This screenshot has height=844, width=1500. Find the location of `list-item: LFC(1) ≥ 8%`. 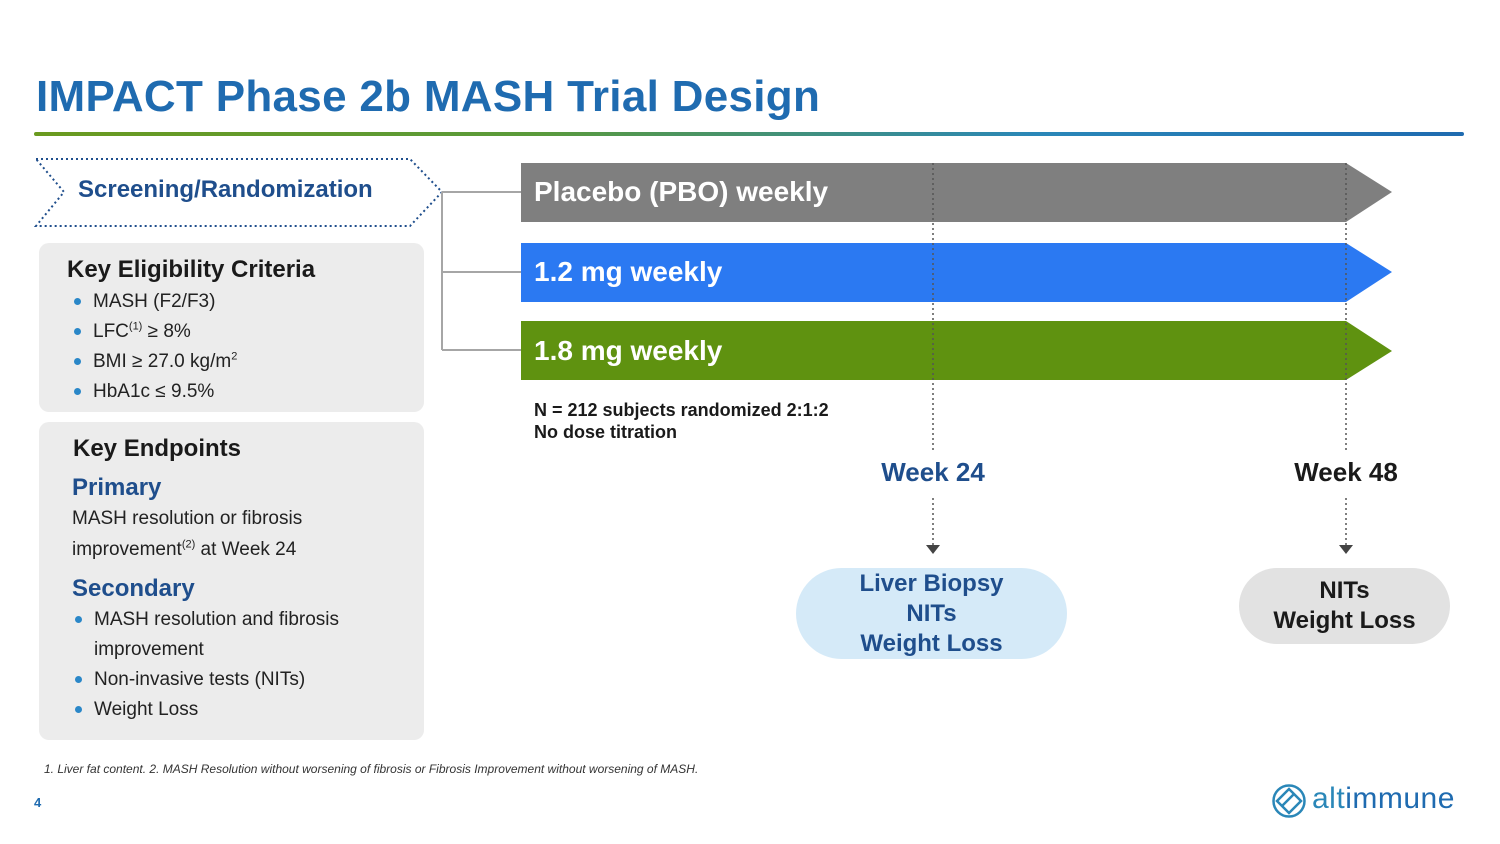

list-item: LFC(1) ≥ 8% is located at coordinates (154, 332).